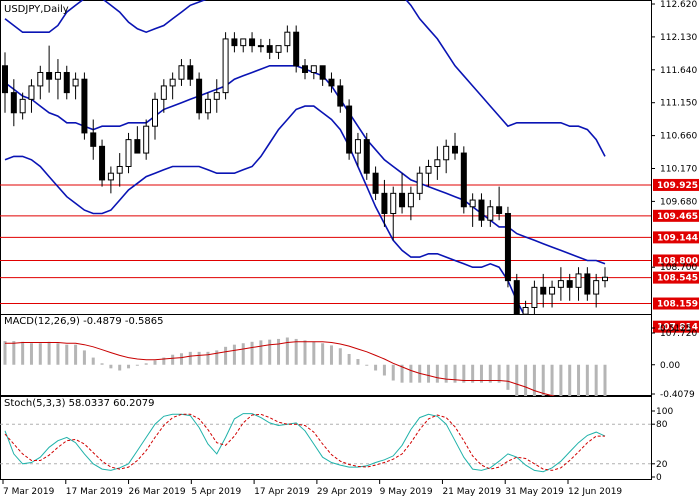 The image size is (700, 500). What do you see at coordinates (678, 202) in the screenshot?
I see `price-tick-label: 109.680` at bounding box center [678, 202].